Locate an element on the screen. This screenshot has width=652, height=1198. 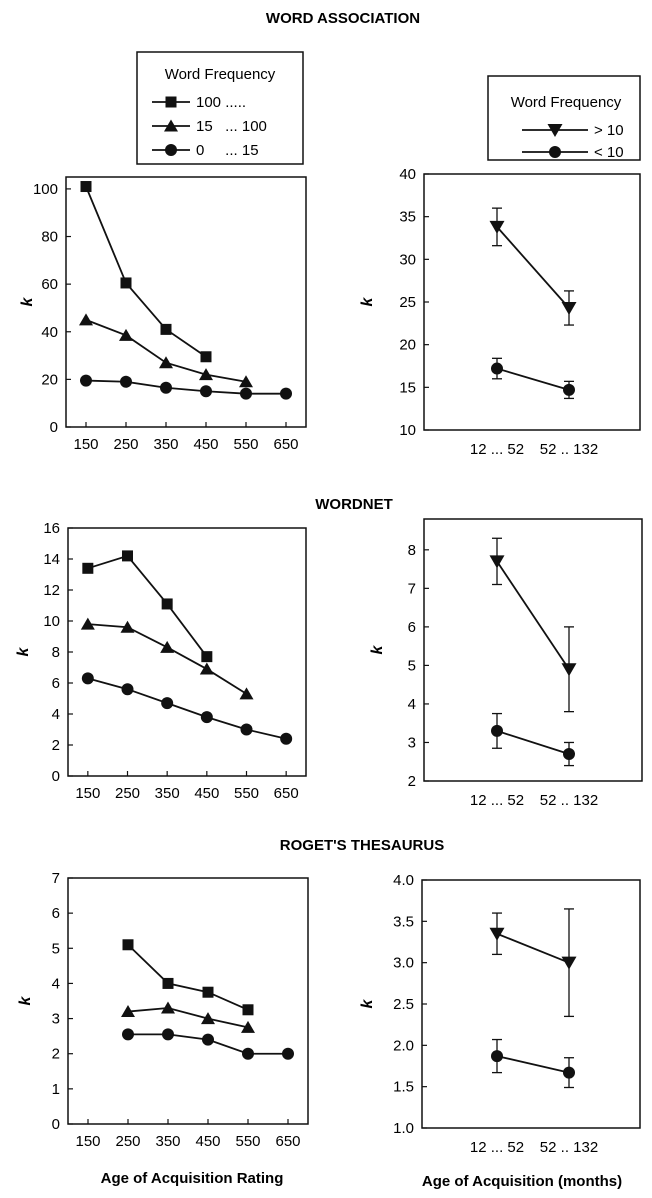
x-category-label: 52 .. 132 is located at coordinates (569, 449).